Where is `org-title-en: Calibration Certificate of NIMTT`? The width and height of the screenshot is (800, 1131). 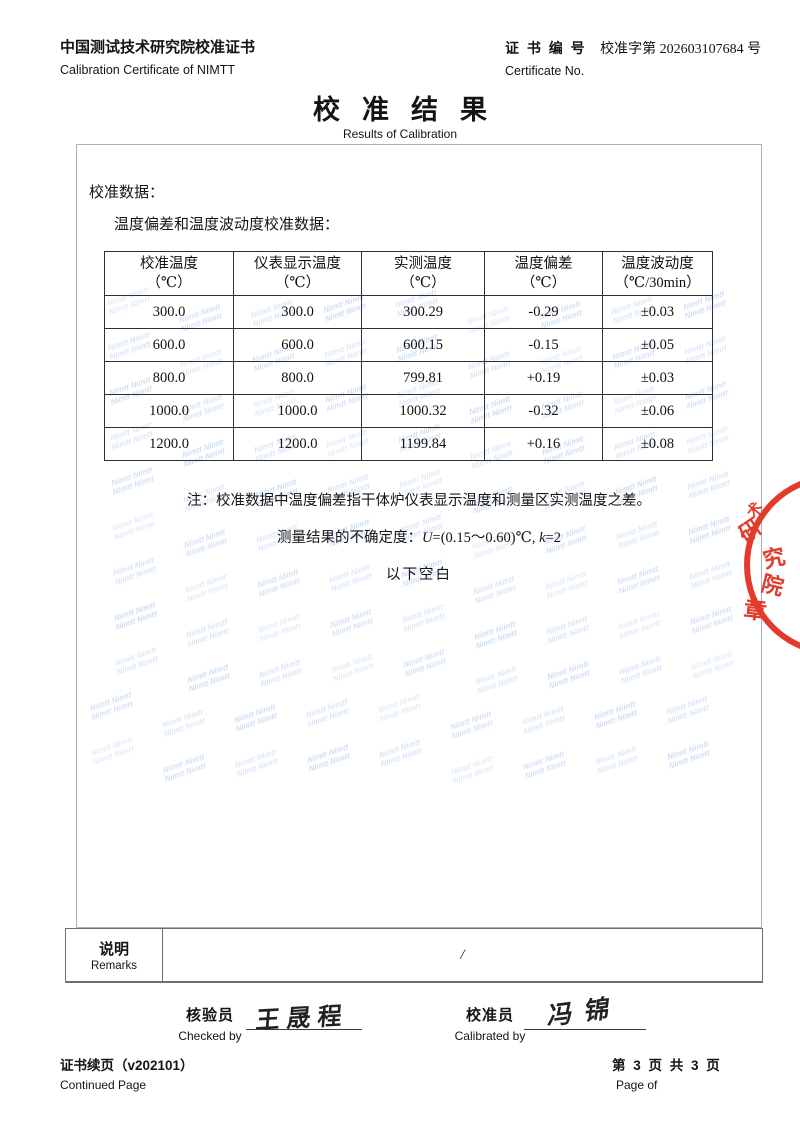 org-title-en: Calibration Certificate of NIMTT is located at coordinates (148, 70).